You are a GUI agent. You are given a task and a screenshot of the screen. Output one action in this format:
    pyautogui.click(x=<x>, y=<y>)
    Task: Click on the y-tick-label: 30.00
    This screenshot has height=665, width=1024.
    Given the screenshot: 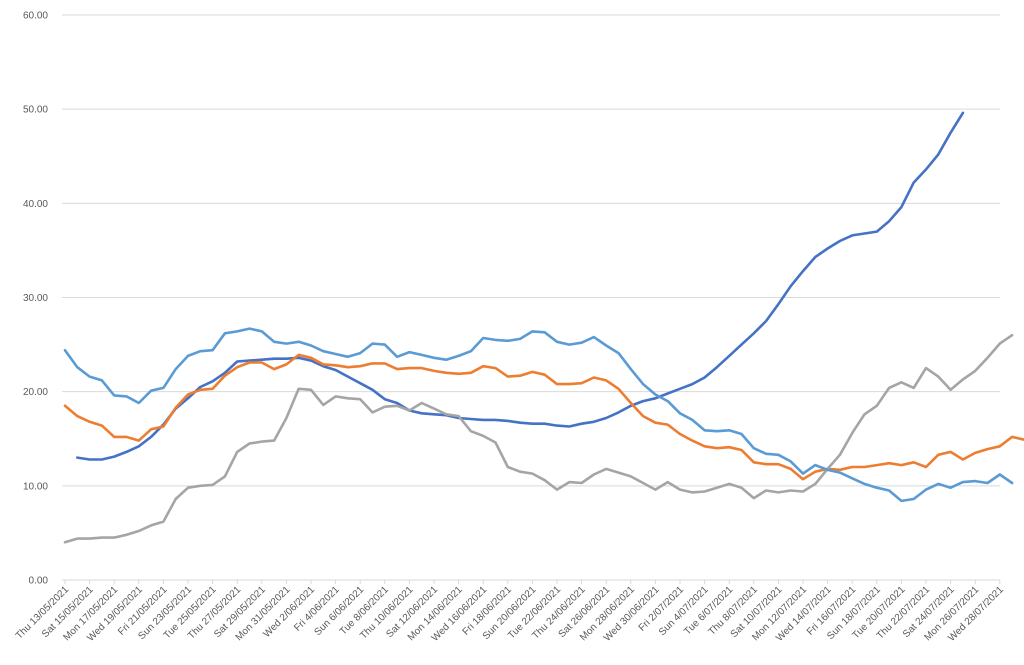 What is the action you would take?
    pyautogui.click(x=35, y=298)
    